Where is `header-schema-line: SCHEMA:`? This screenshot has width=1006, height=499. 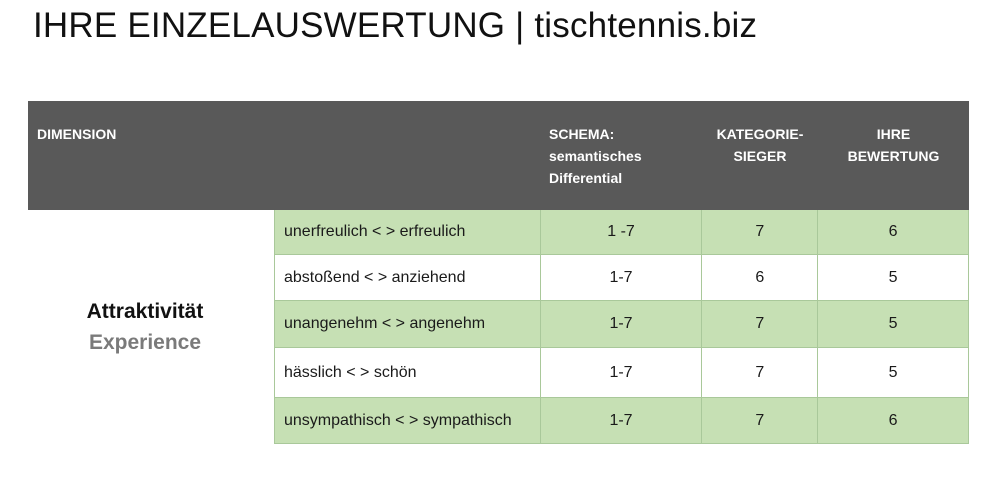 header-schema-line: SCHEMA: is located at coordinates (582, 134).